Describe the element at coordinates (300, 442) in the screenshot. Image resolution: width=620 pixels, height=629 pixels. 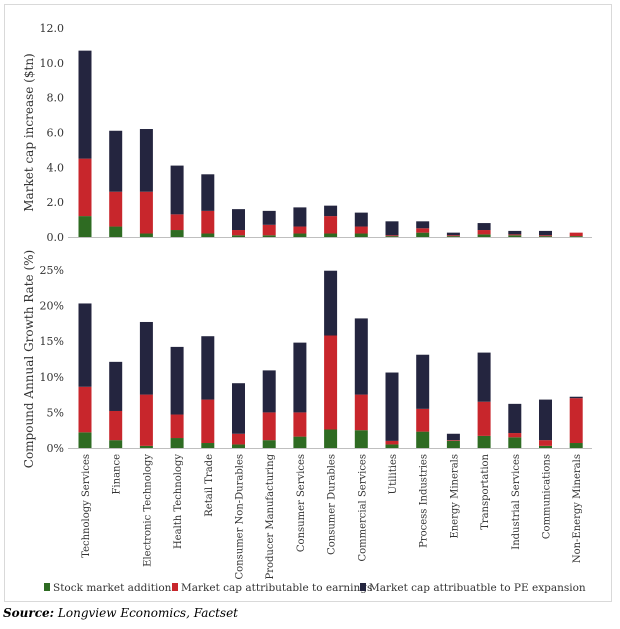
I see `bottom-bar-consumer-services-stock-market-additions` at that location.